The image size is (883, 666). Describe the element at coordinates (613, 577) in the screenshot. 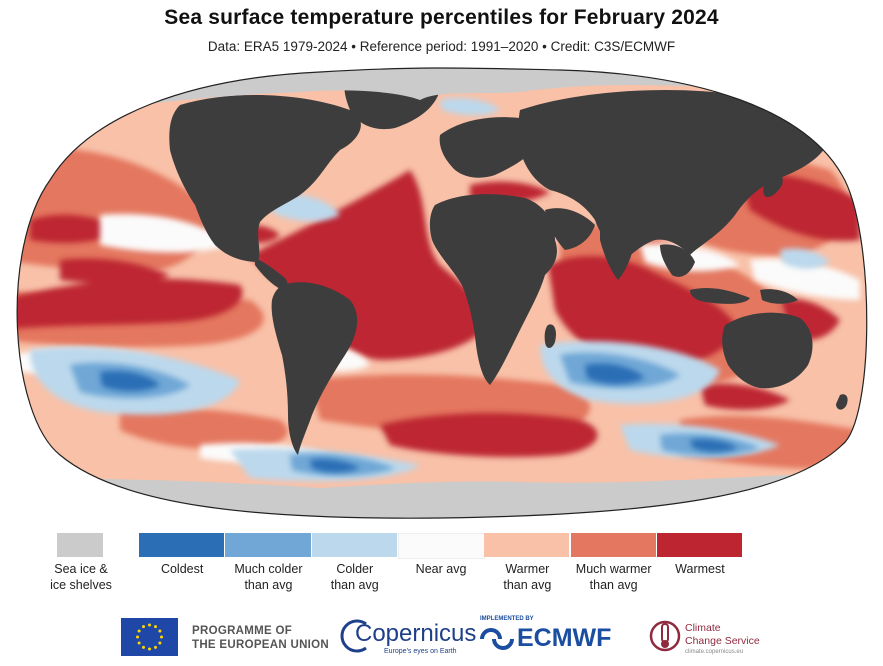

I see `legend-label-5: Much warmer than avg` at that location.